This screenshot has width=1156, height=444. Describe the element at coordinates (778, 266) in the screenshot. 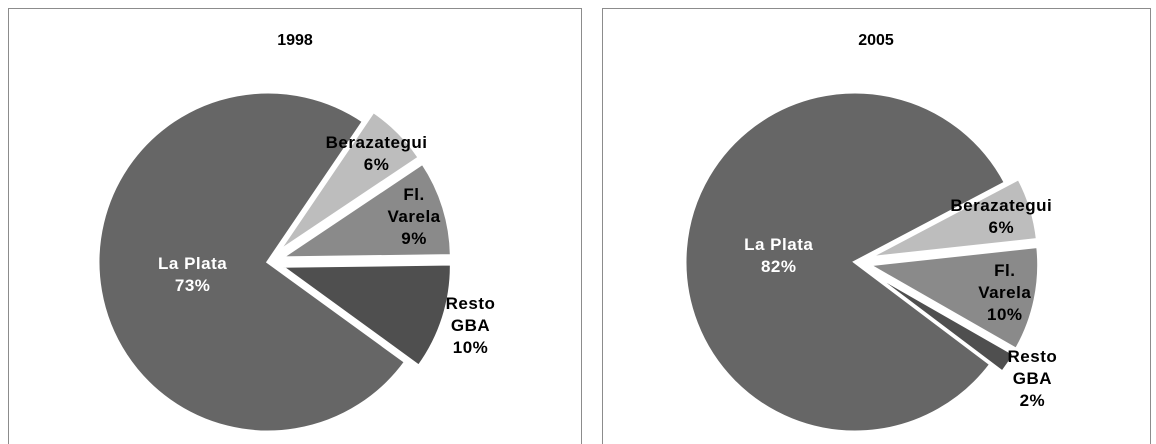

I see `slice-value: 82%` at that location.